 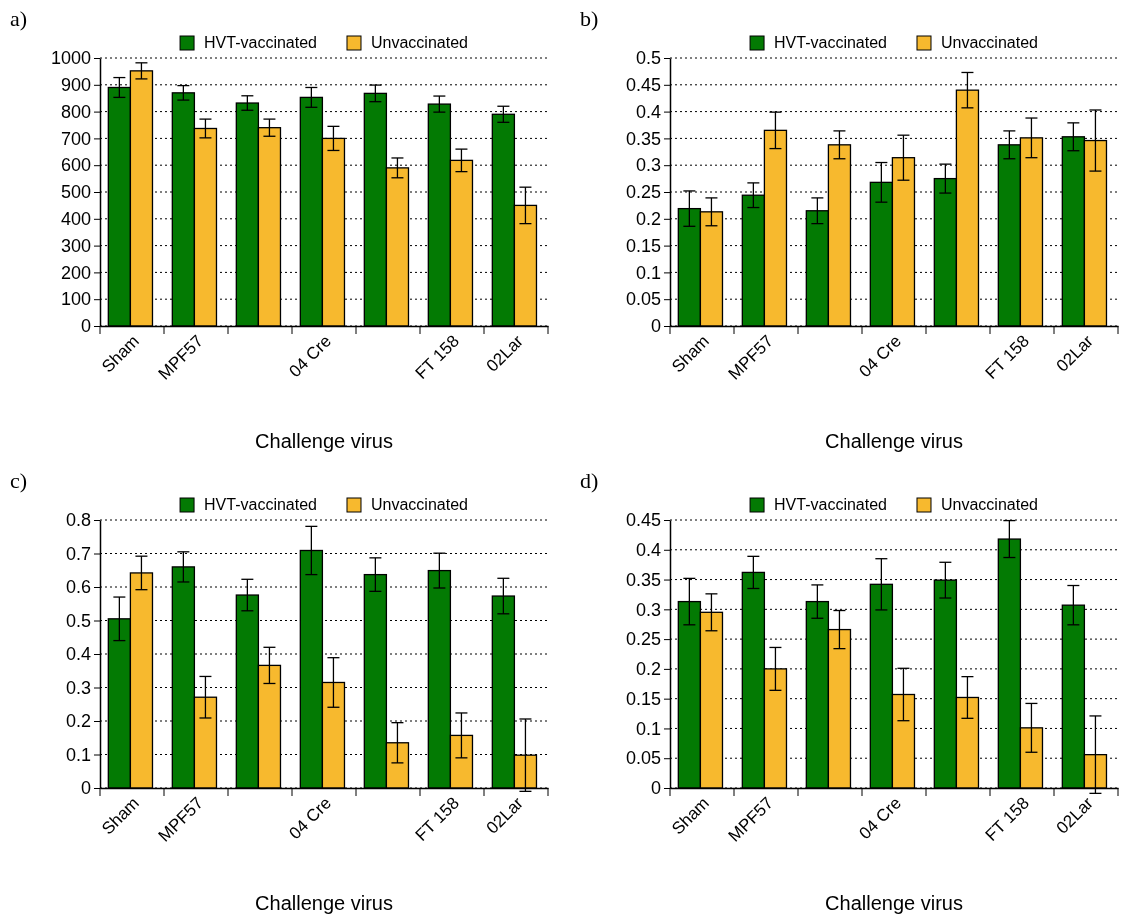 I want to click on y-tick-label: 400, so click(x=75, y=219).